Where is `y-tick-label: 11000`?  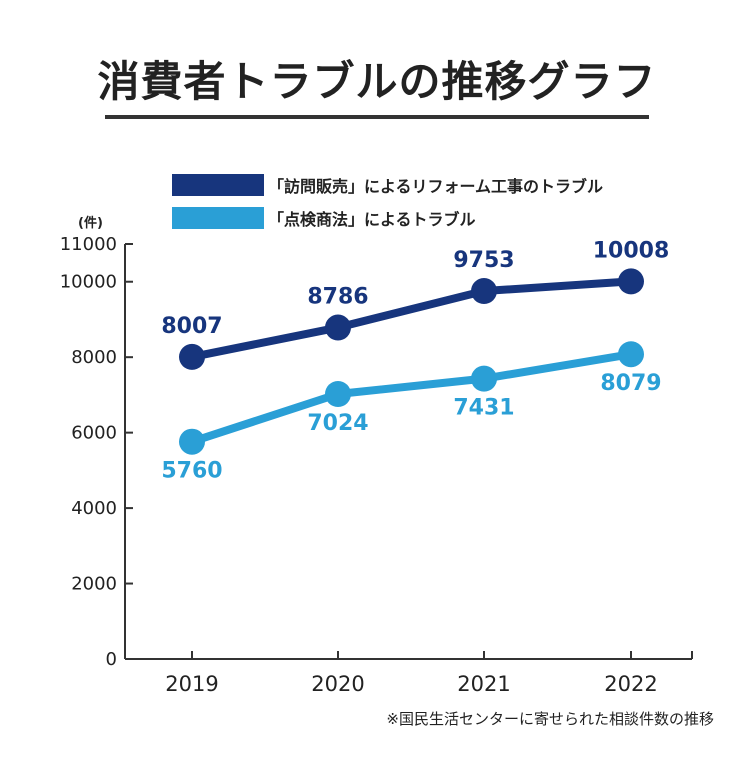
y-tick-label: 11000 is located at coordinates (88, 244).